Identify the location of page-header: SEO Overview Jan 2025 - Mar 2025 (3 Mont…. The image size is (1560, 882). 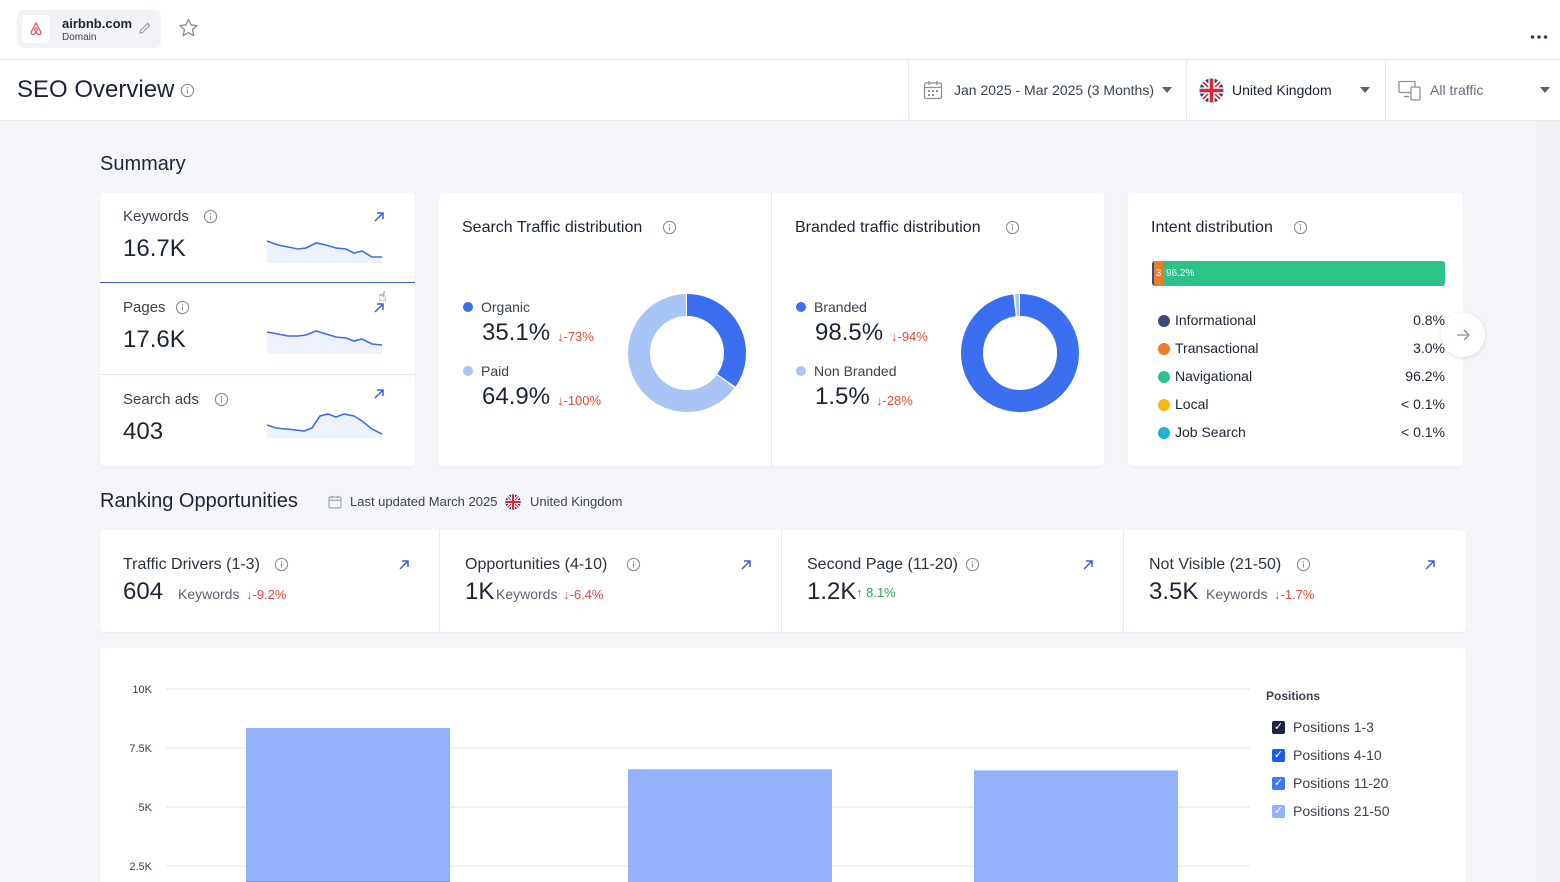
(780, 90).